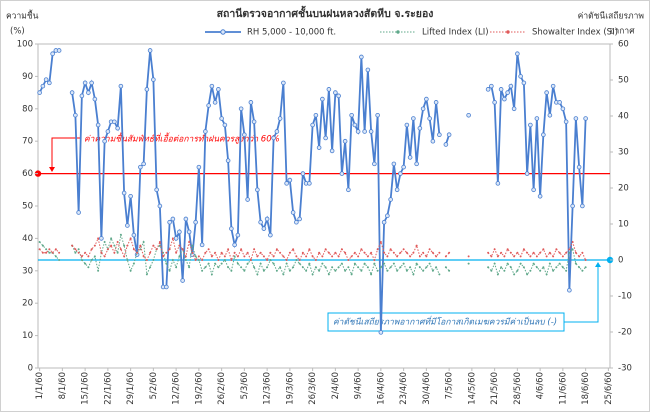  Describe the element at coordinates (581, 294) in the screenshot. I see `annotation-arrow` at that location.